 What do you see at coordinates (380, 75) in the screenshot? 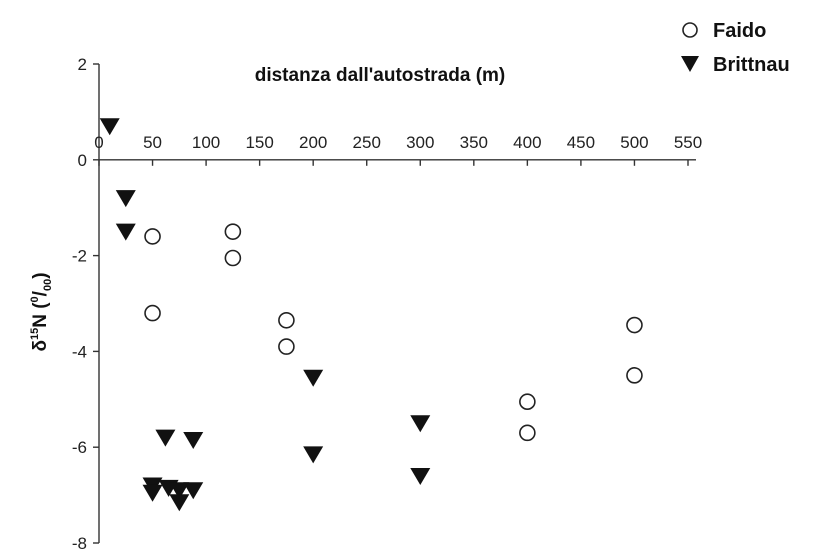
I see `x-axis-title: distanza dall'autostrada (m)` at bounding box center [380, 75].